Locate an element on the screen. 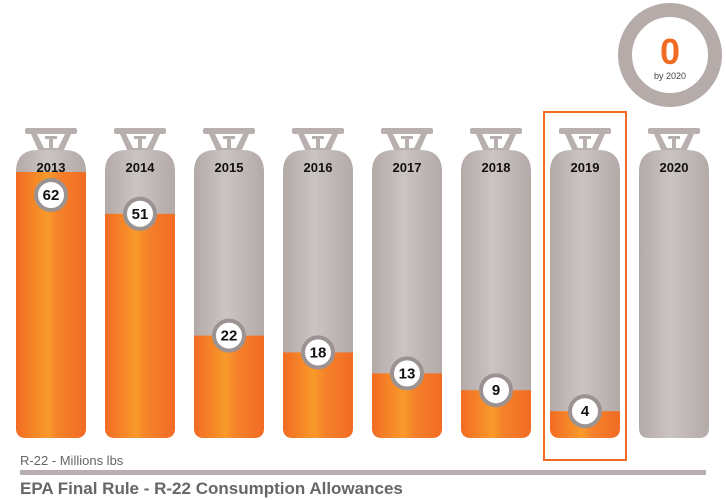  value-badge-2017 is located at coordinates (407, 373).